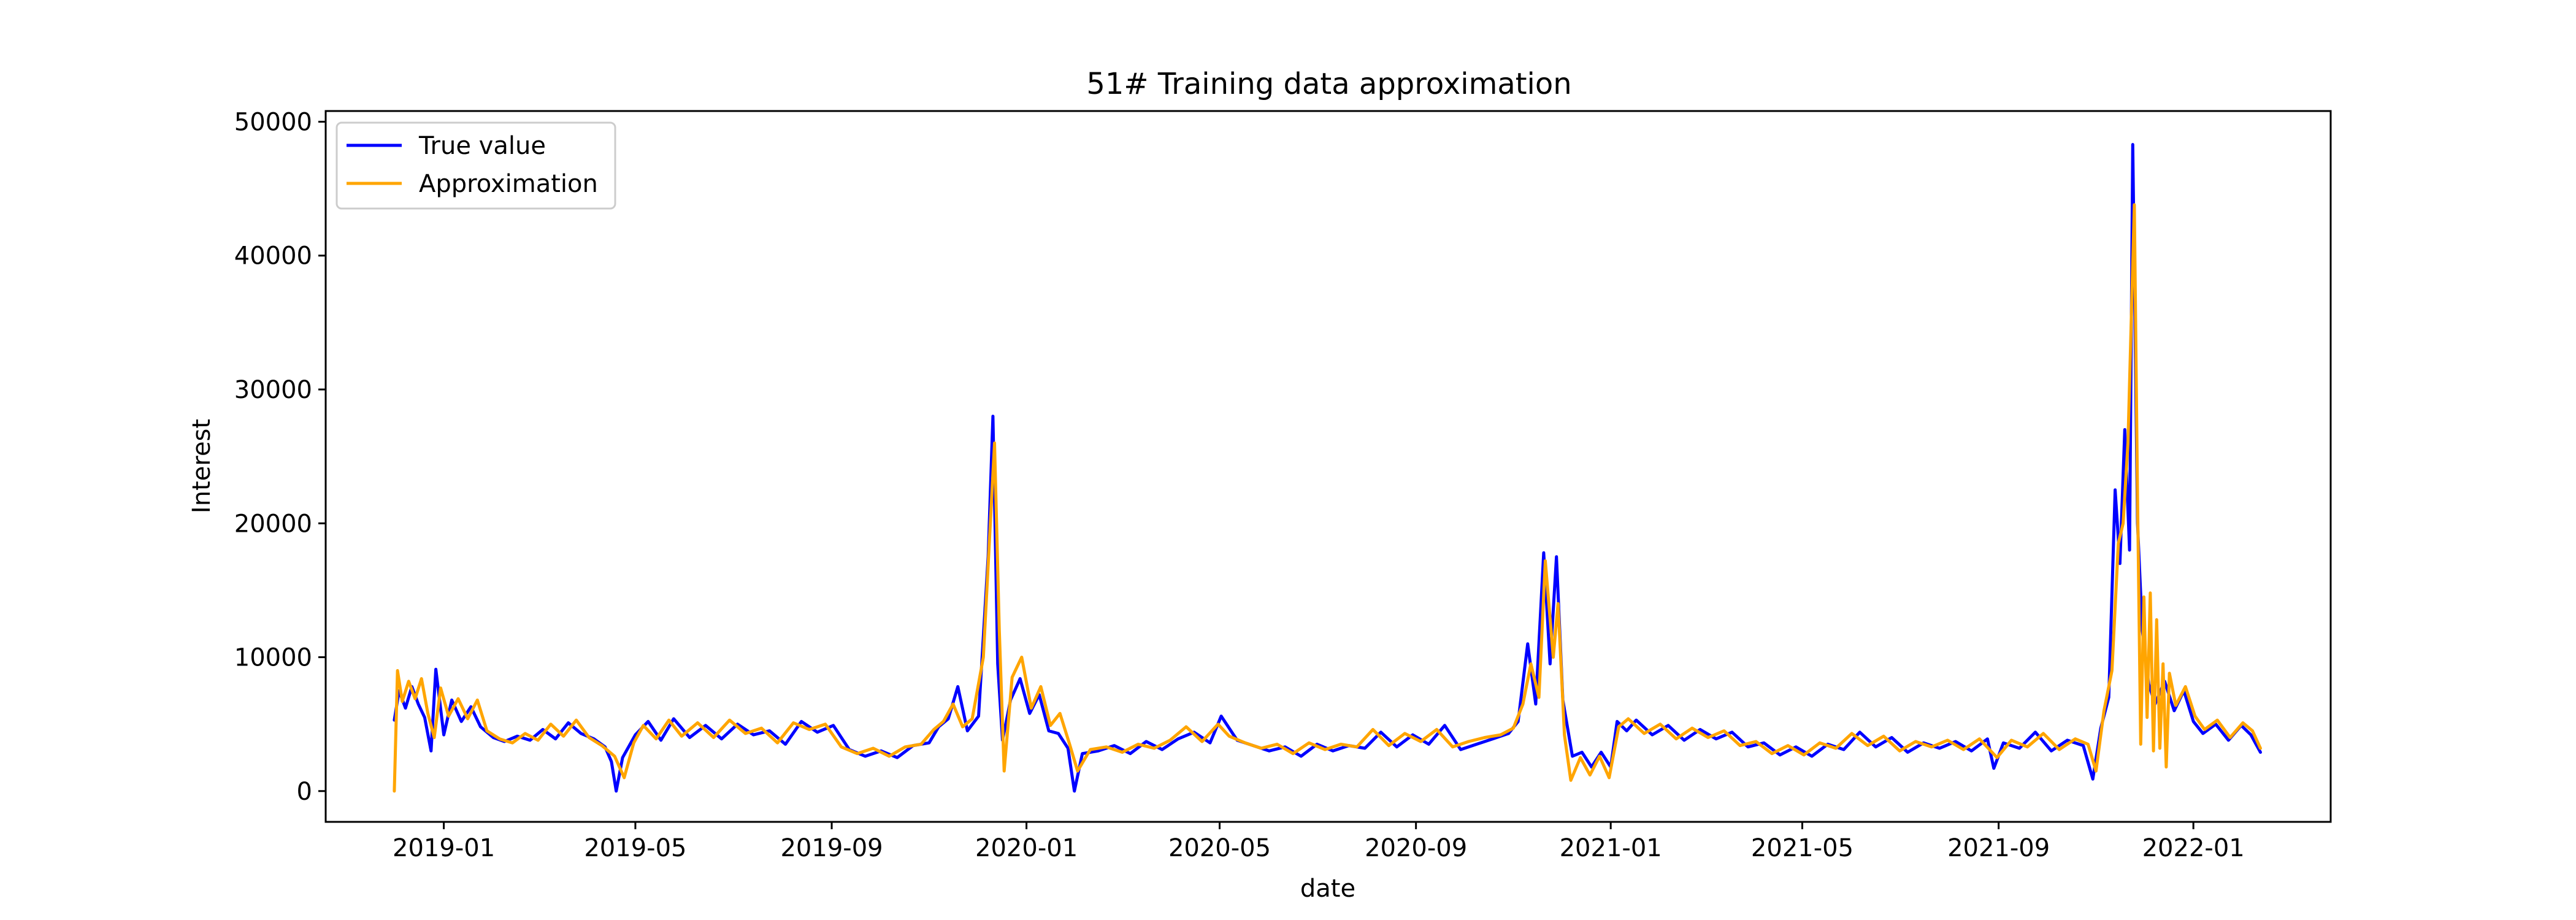 Image resolution: width=2576 pixels, height=920 pixels. What do you see at coordinates (1416, 848) in the screenshot?
I see `x-tick-label-2020-09: 2020-09` at bounding box center [1416, 848].